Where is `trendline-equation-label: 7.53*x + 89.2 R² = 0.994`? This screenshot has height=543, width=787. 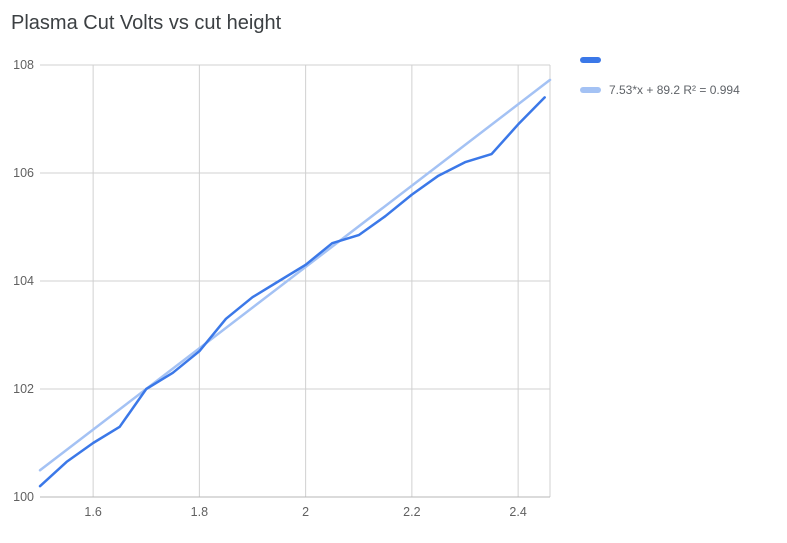
trendline-equation-label: 7.53*x + 89.2 R² = 0.994 is located at coordinates (674, 90).